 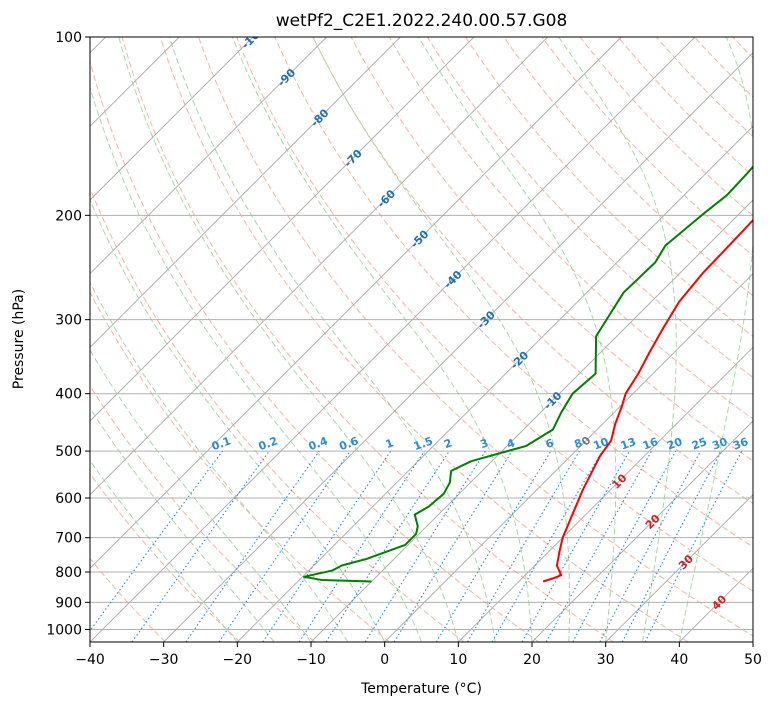 I want to click on x-tick-label: 0, so click(x=384, y=660).